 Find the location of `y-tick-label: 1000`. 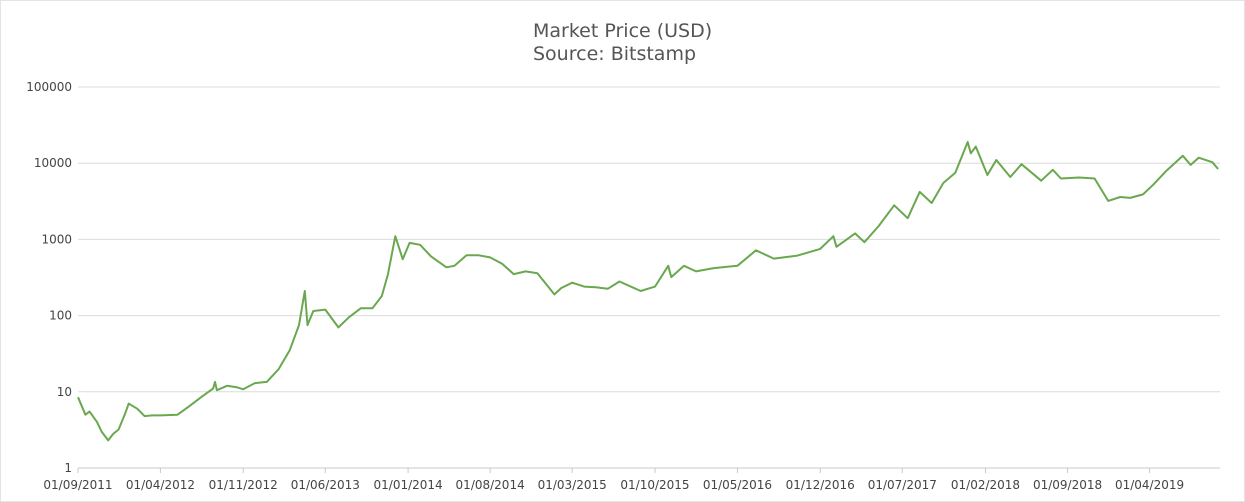

y-tick-label: 1000 is located at coordinates (56, 239).